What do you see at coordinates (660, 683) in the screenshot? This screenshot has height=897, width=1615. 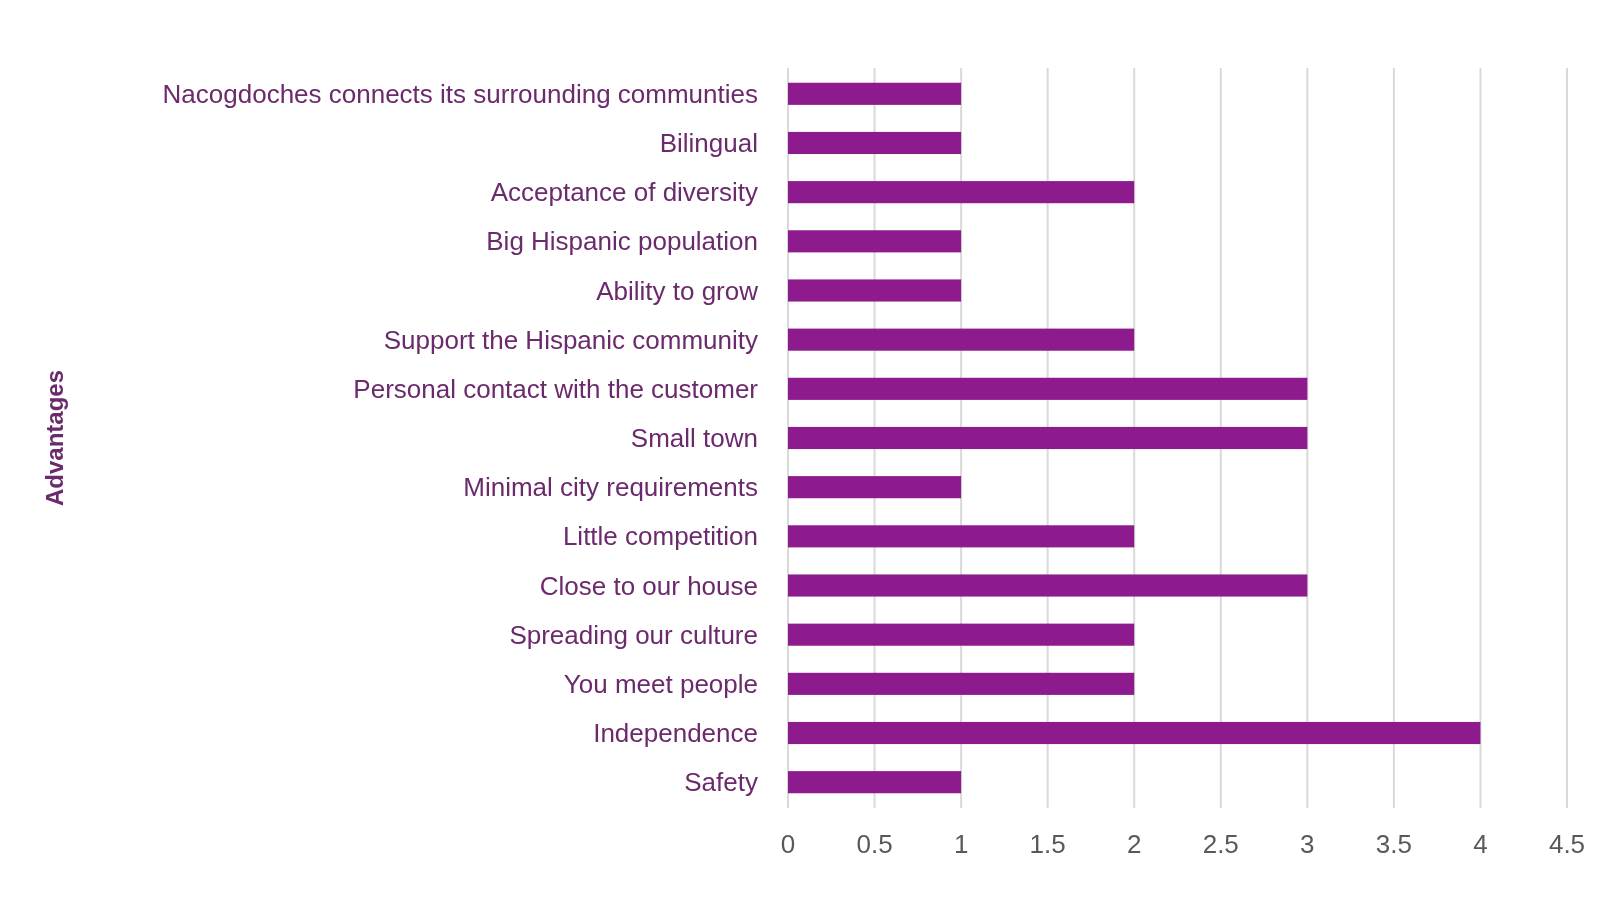 I see `y-tick-label: You meet people` at bounding box center [660, 683].